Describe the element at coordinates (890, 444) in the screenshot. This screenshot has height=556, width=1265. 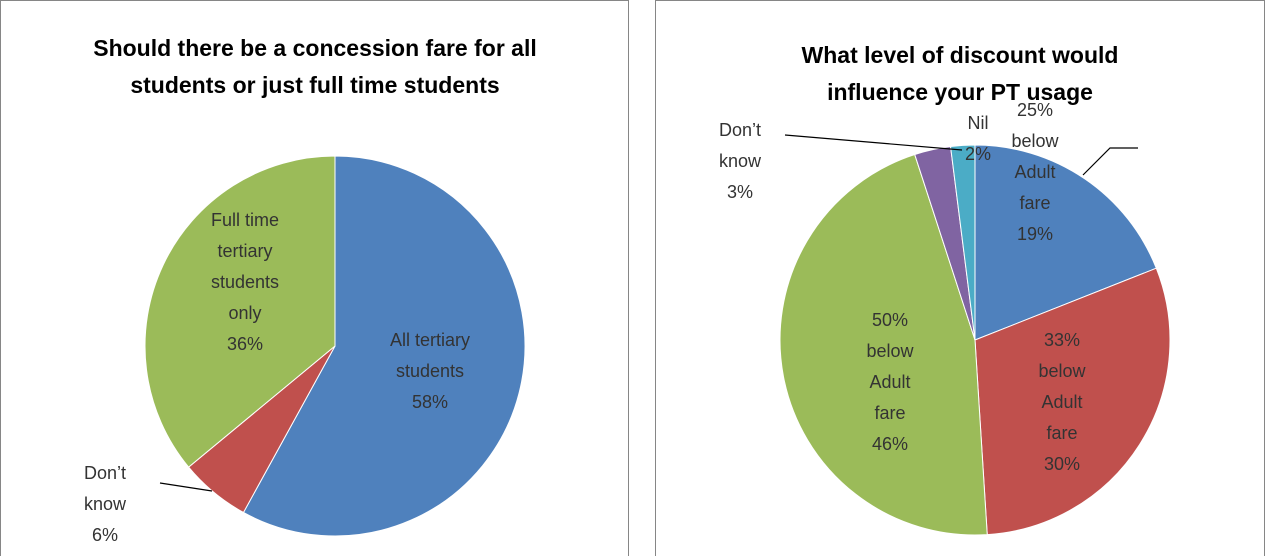
I see `label-value: 46%` at that location.